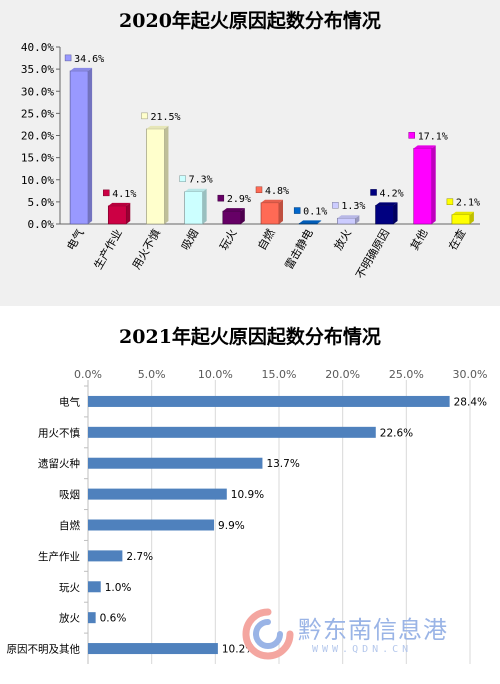 The image size is (500, 684). What do you see at coordinates (113, 619) in the screenshot?
I see `data-label: 0.6%` at bounding box center [113, 619].